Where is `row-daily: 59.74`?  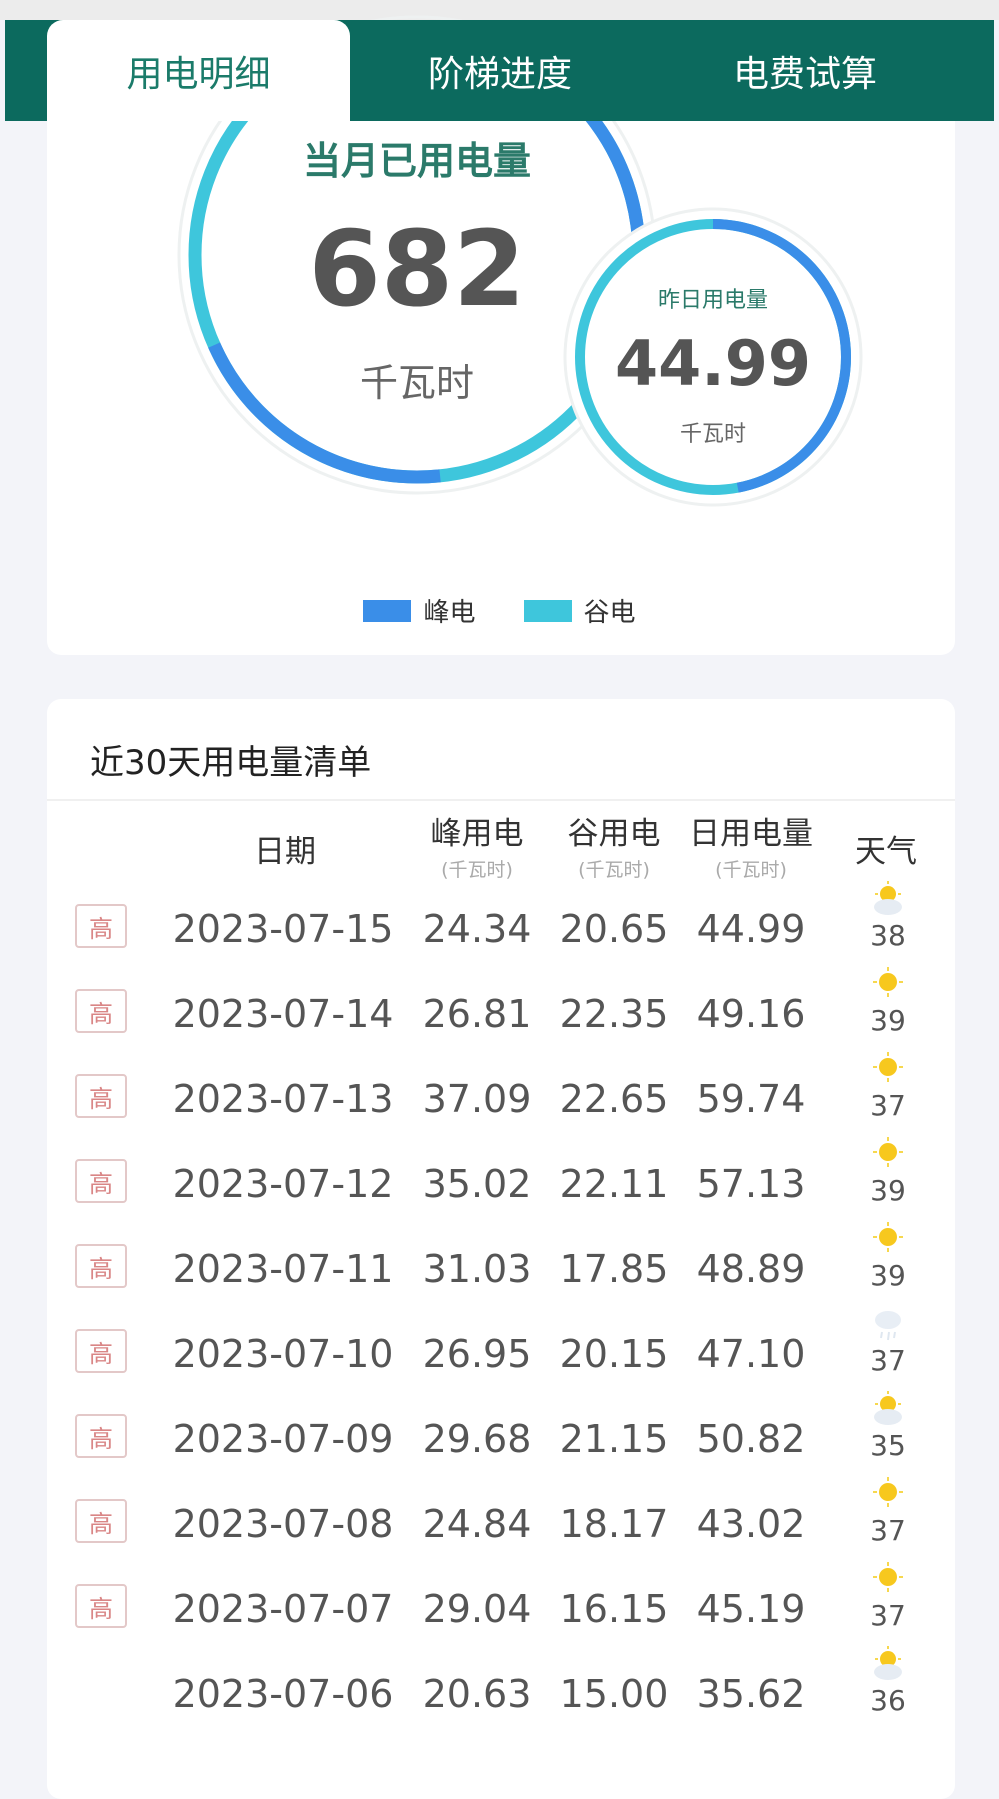
row-daily: 59.74 is located at coordinates (751, 1099).